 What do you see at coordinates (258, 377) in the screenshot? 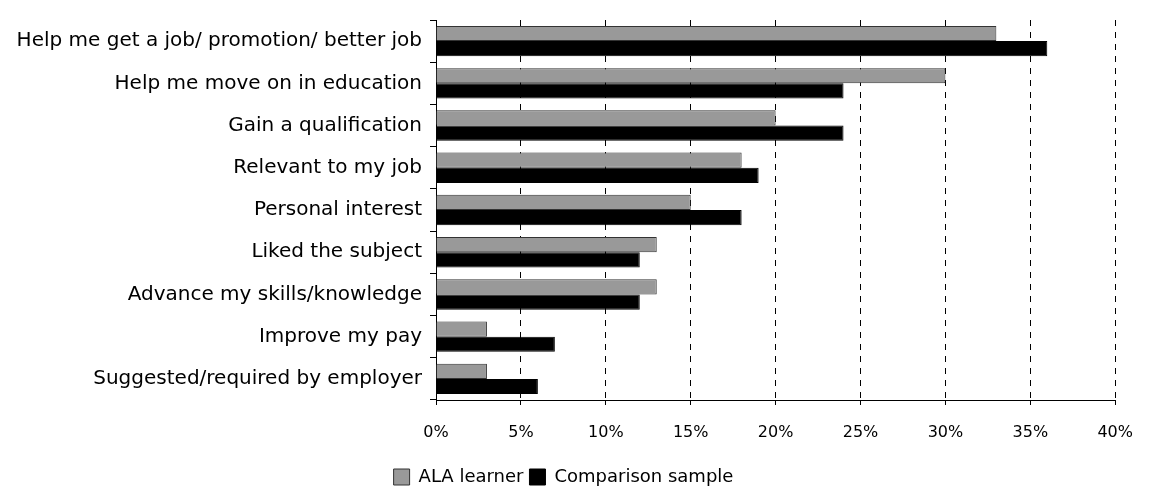
I see `y-tick-label: Suggested/required by employer` at bounding box center [258, 377].